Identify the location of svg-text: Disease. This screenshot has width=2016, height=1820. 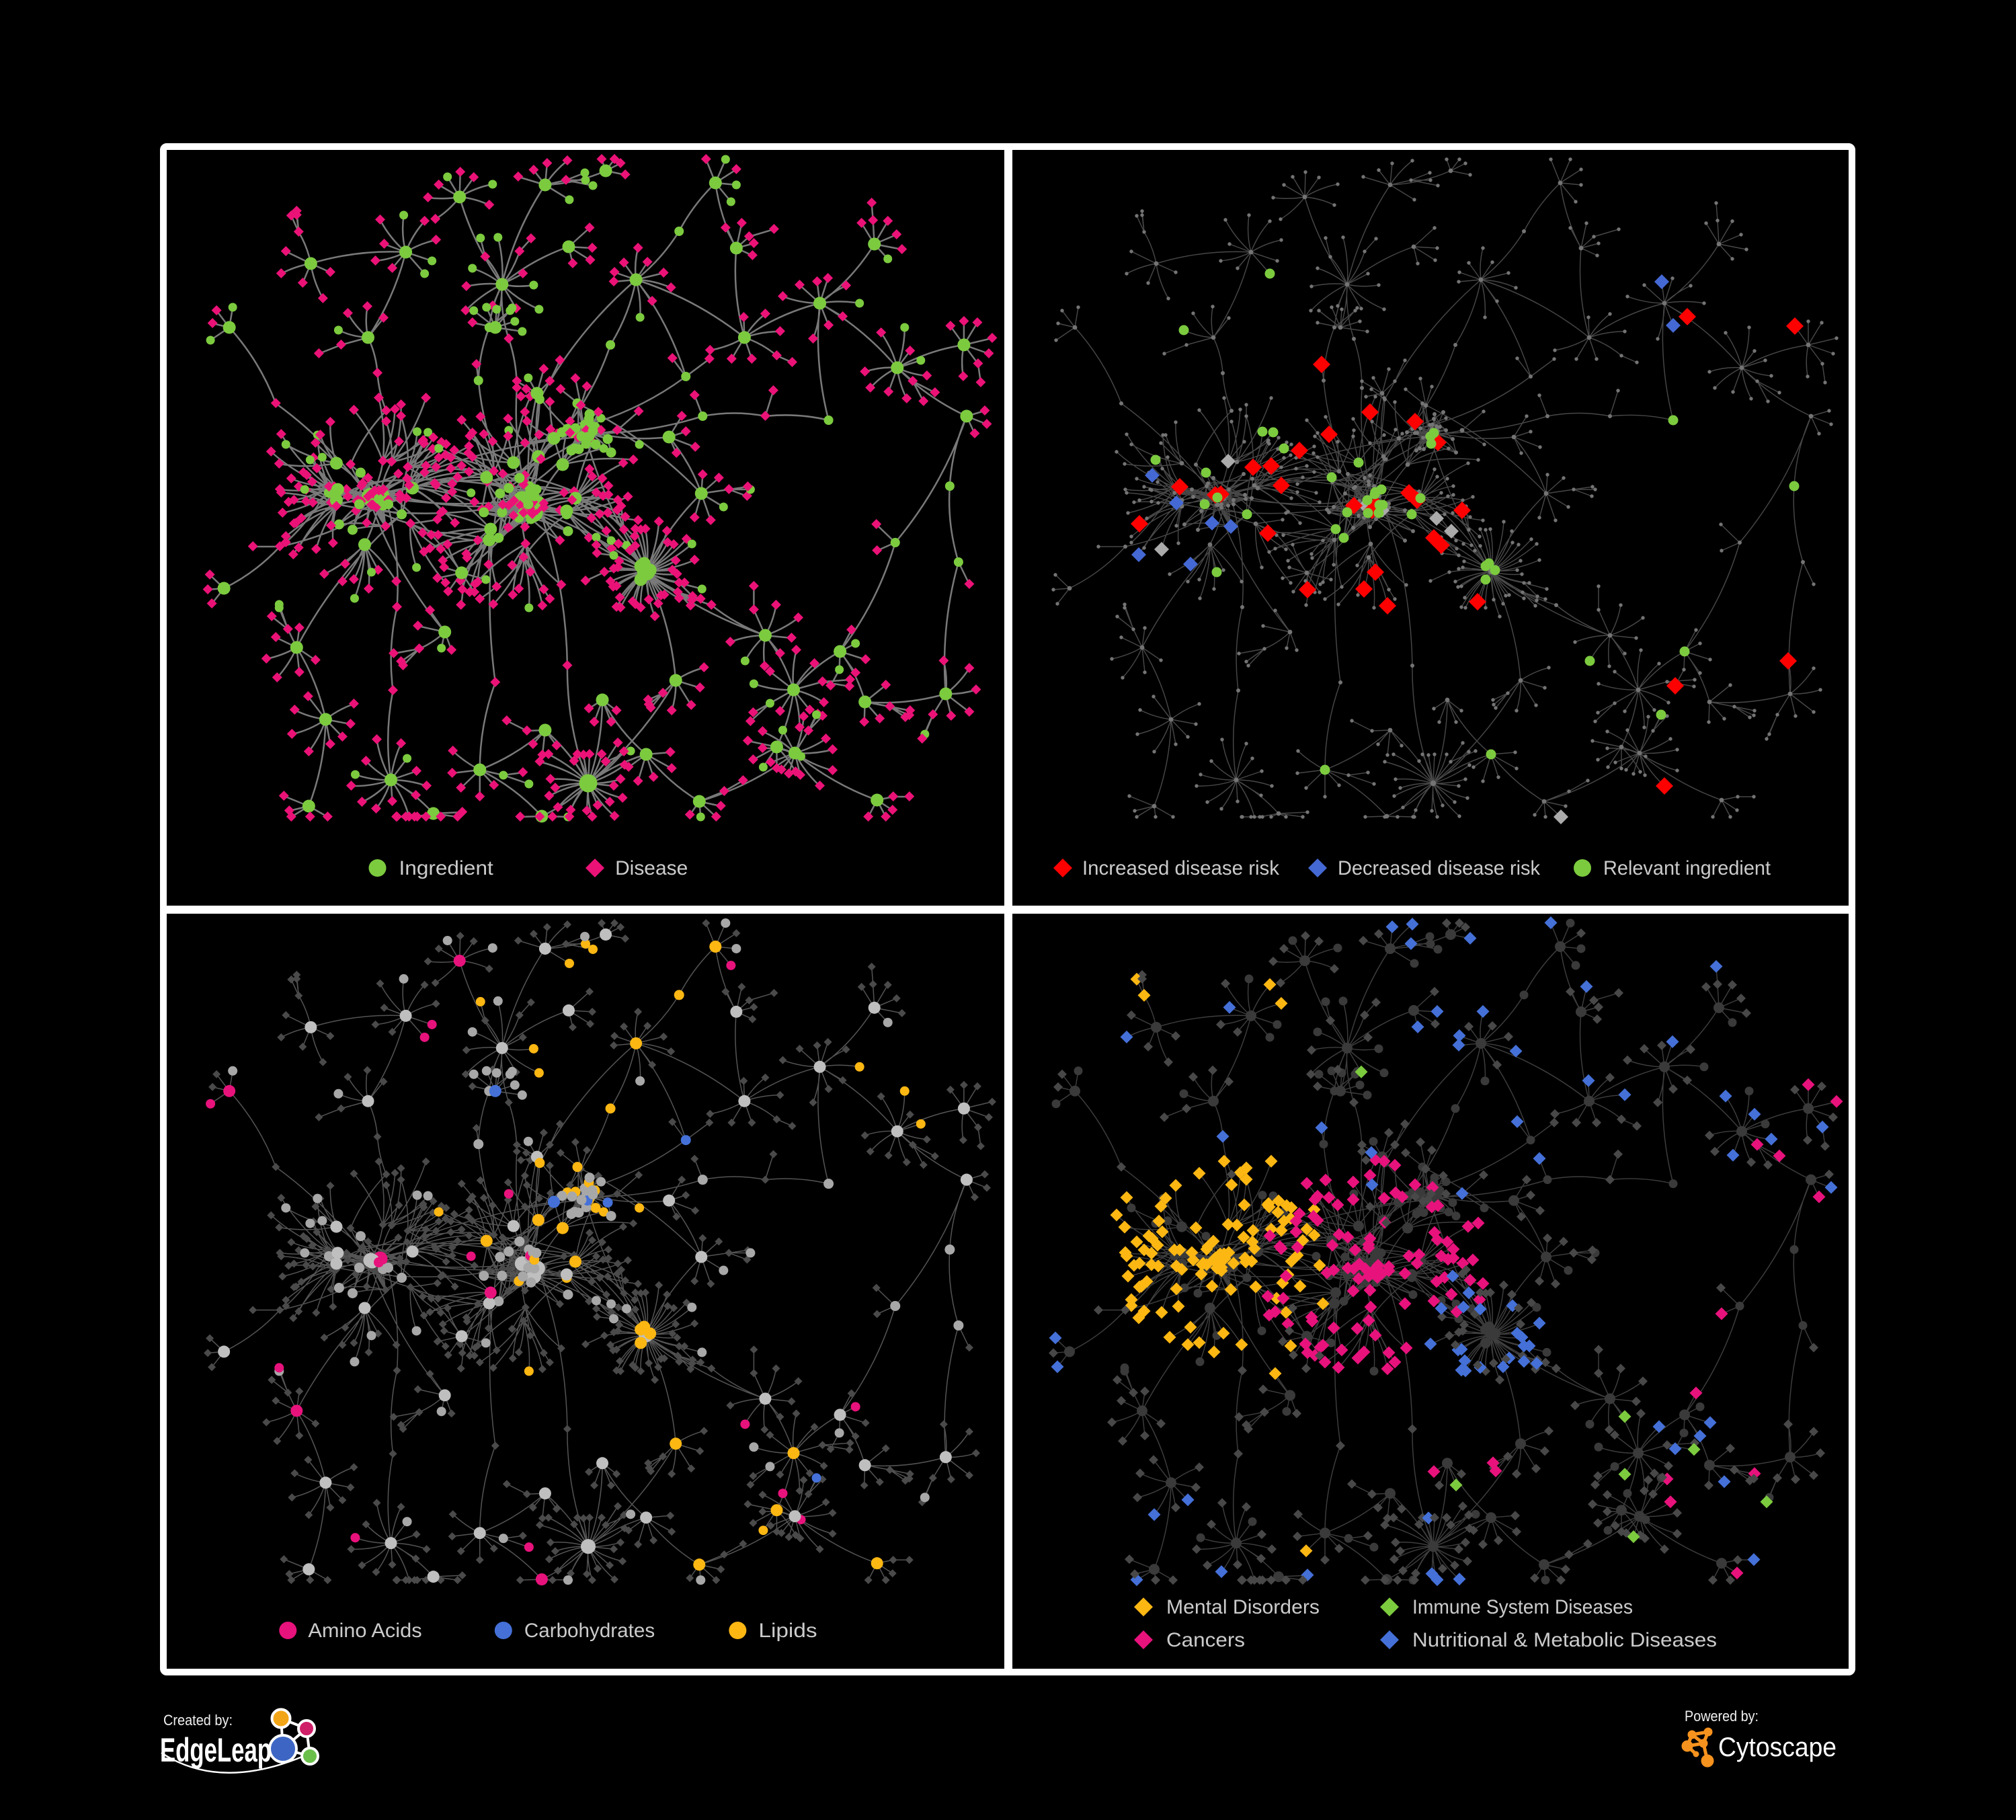
(651, 868).